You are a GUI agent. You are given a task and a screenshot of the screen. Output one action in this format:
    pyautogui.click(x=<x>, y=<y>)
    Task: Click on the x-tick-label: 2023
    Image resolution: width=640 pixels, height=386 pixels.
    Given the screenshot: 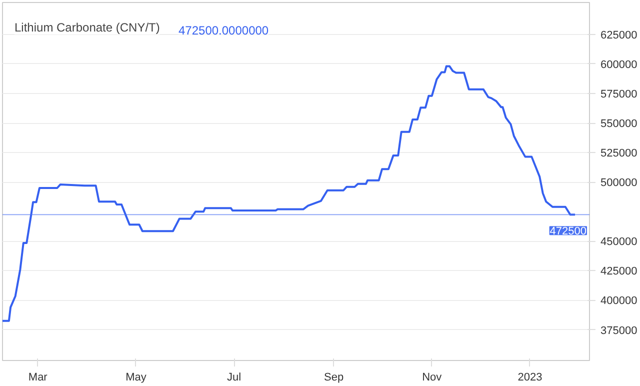 What is the action you would take?
    pyautogui.click(x=530, y=378)
    